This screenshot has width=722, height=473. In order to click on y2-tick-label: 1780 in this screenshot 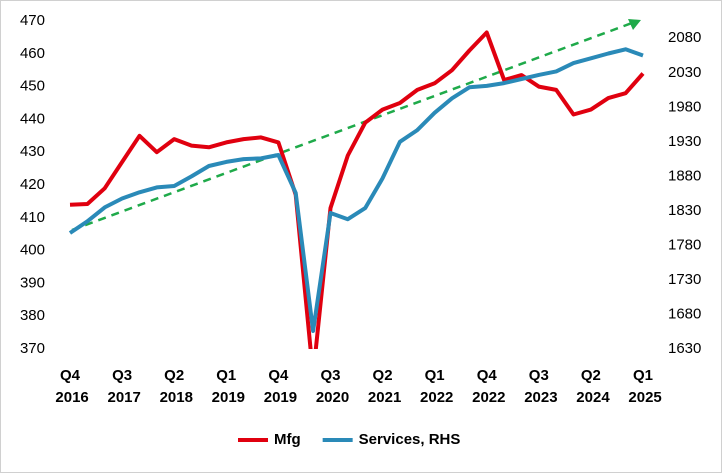, I will do `click(684, 244)`.